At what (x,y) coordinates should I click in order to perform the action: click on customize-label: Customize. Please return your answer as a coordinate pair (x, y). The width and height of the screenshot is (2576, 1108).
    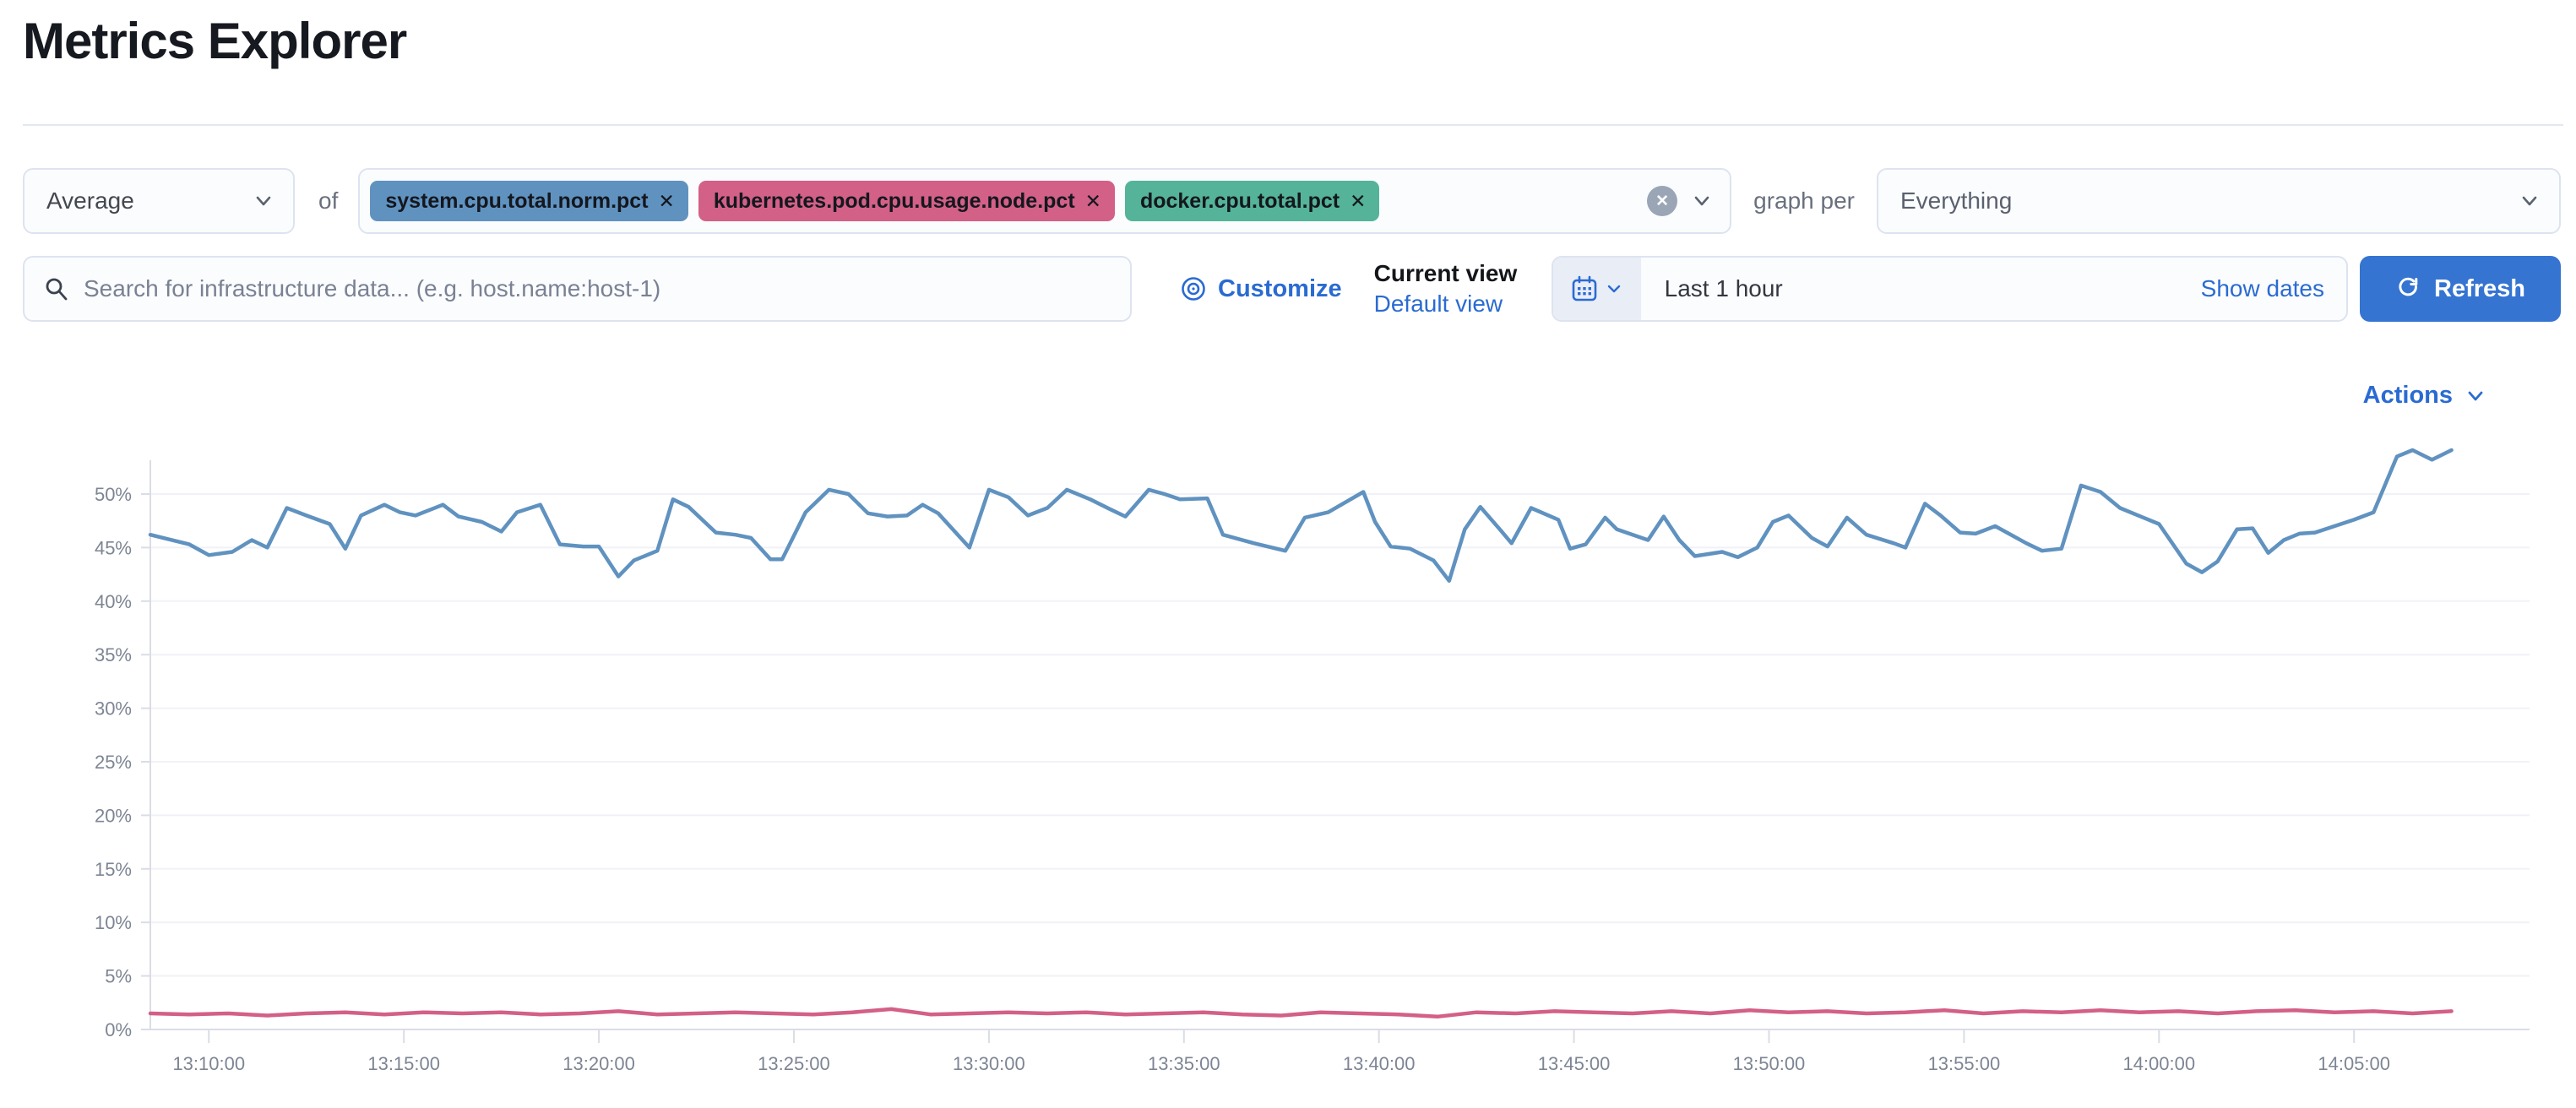
    Looking at the image, I should click on (1280, 288).